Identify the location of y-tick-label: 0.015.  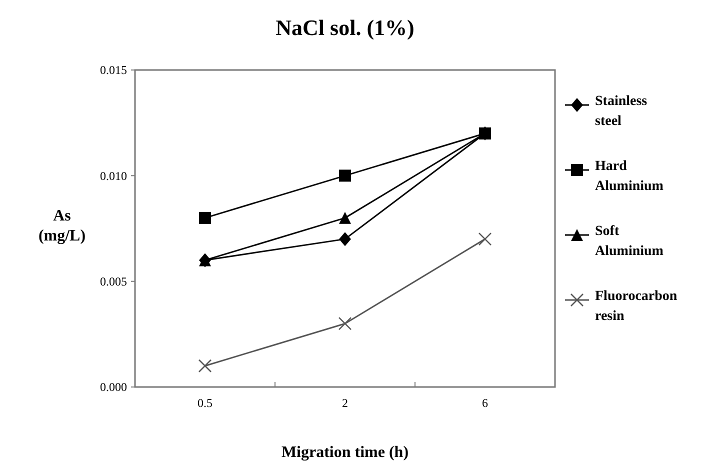
(113, 70).